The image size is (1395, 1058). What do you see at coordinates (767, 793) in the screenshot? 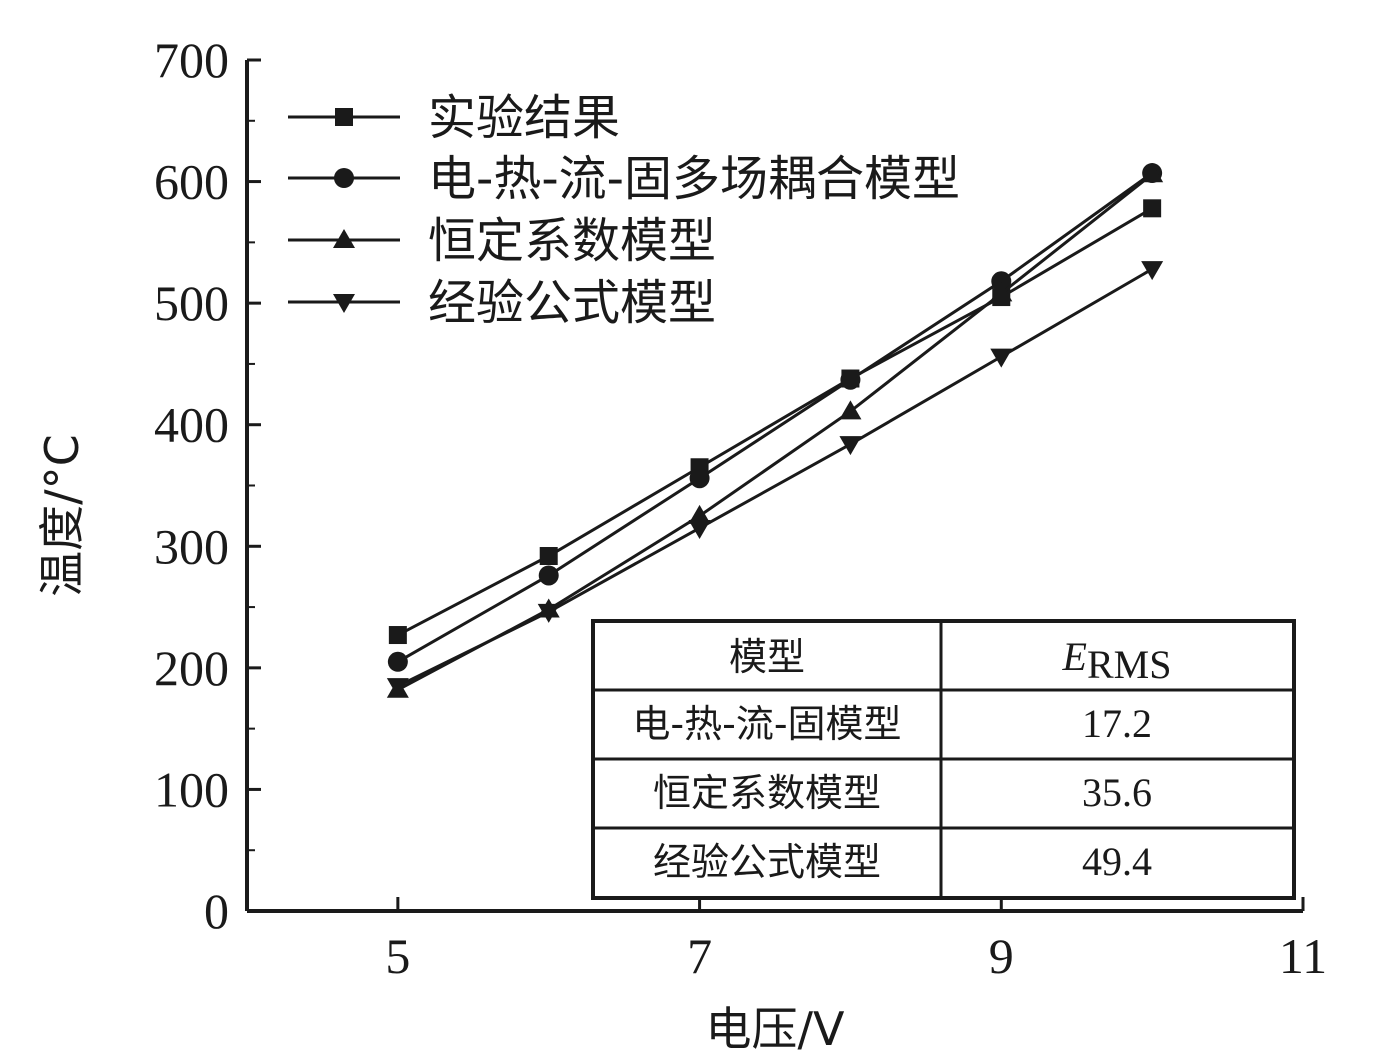
I see `table-row-model: 恒定系数模型` at bounding box center [767, 793].